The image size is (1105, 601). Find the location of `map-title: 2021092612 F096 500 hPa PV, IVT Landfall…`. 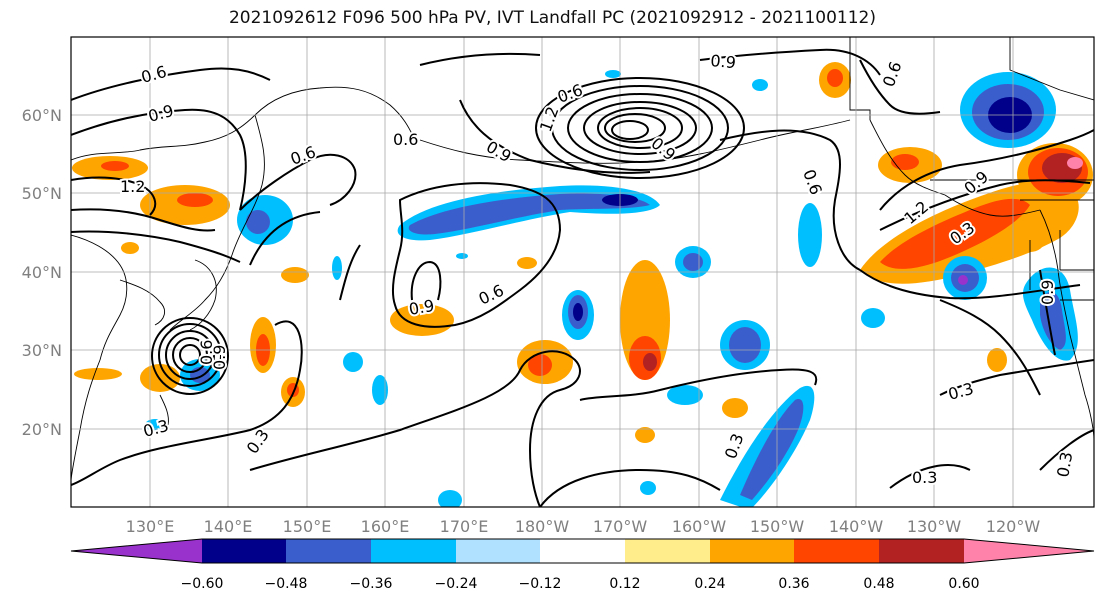

map-title: 2021092612 F096 500 hPa PV, IVT Landfall… is located at coordinates (552, 18).